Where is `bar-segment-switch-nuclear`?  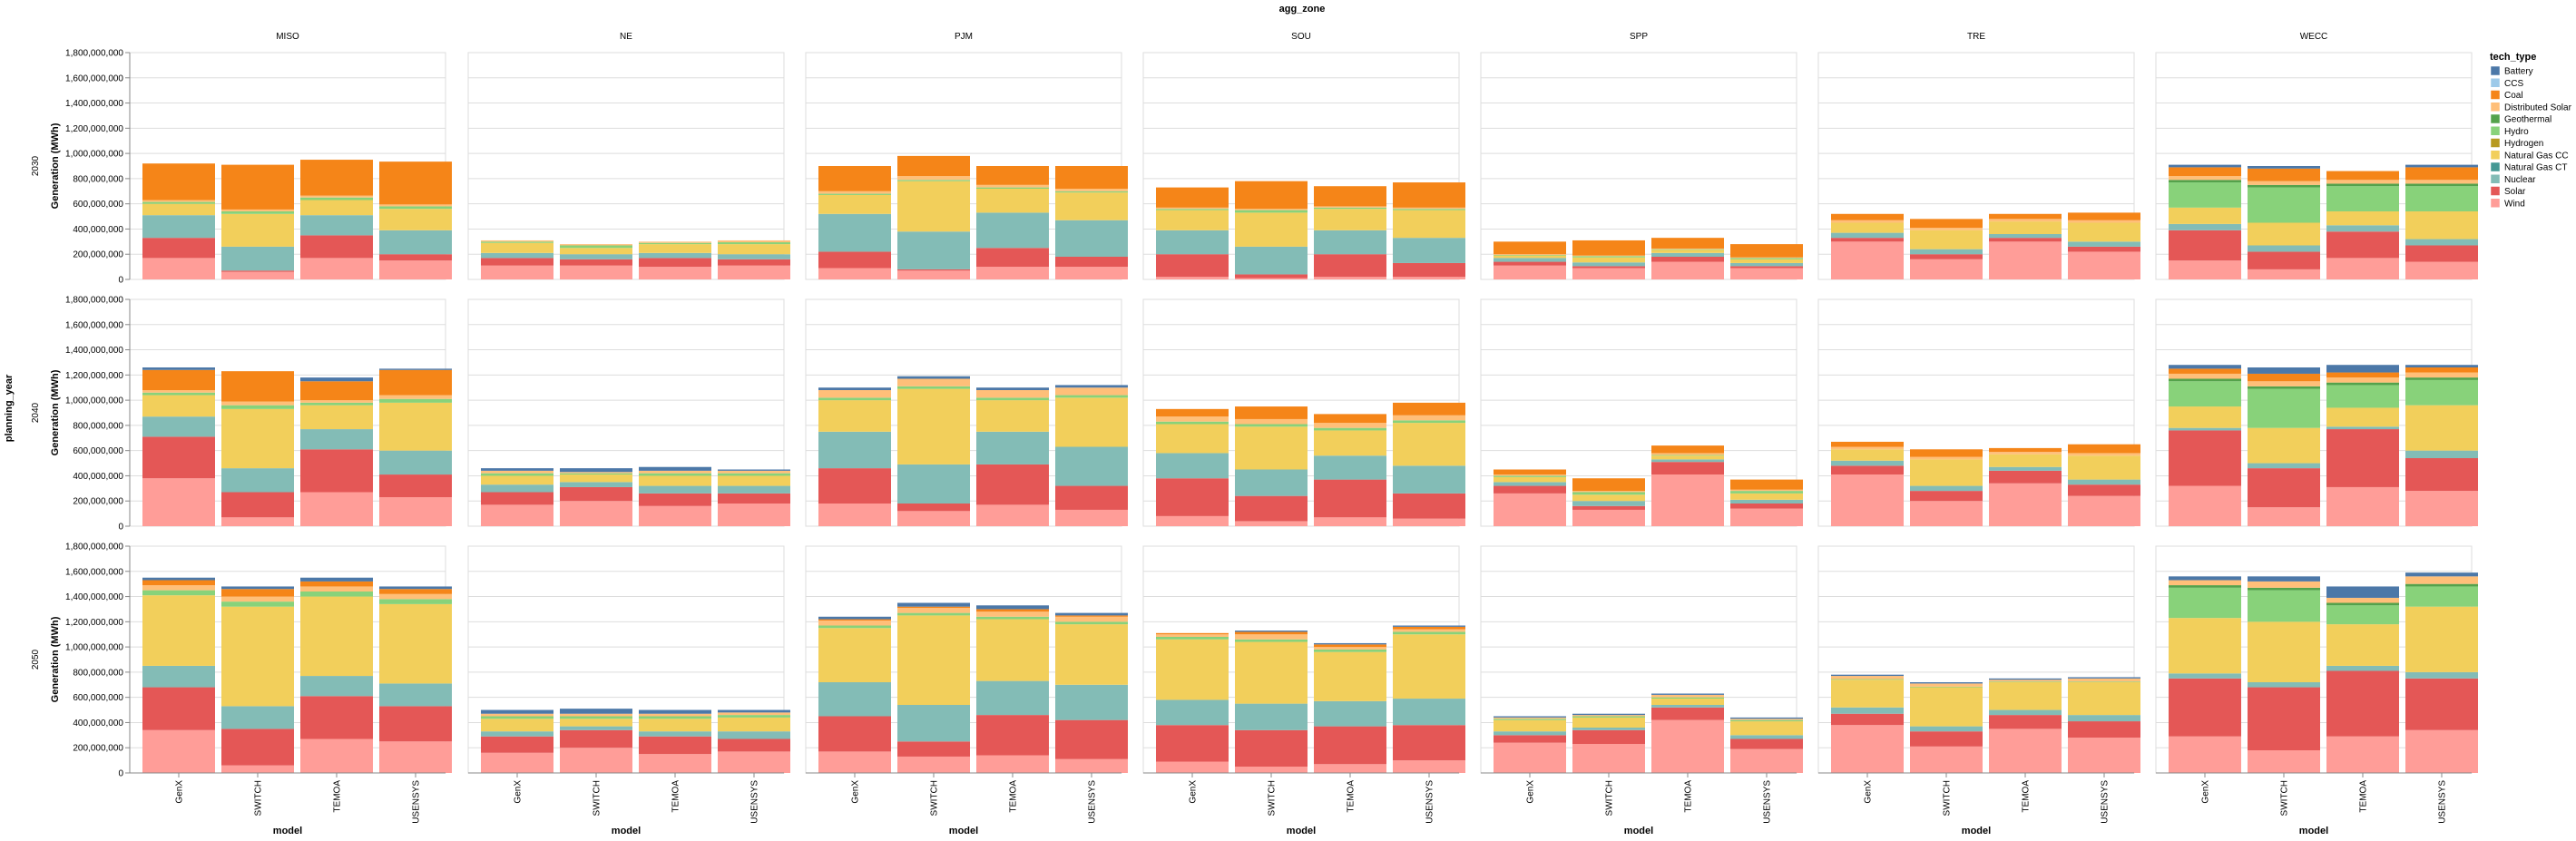
bar-segment-switch-nuclear is located at coordinates (1271, 716).